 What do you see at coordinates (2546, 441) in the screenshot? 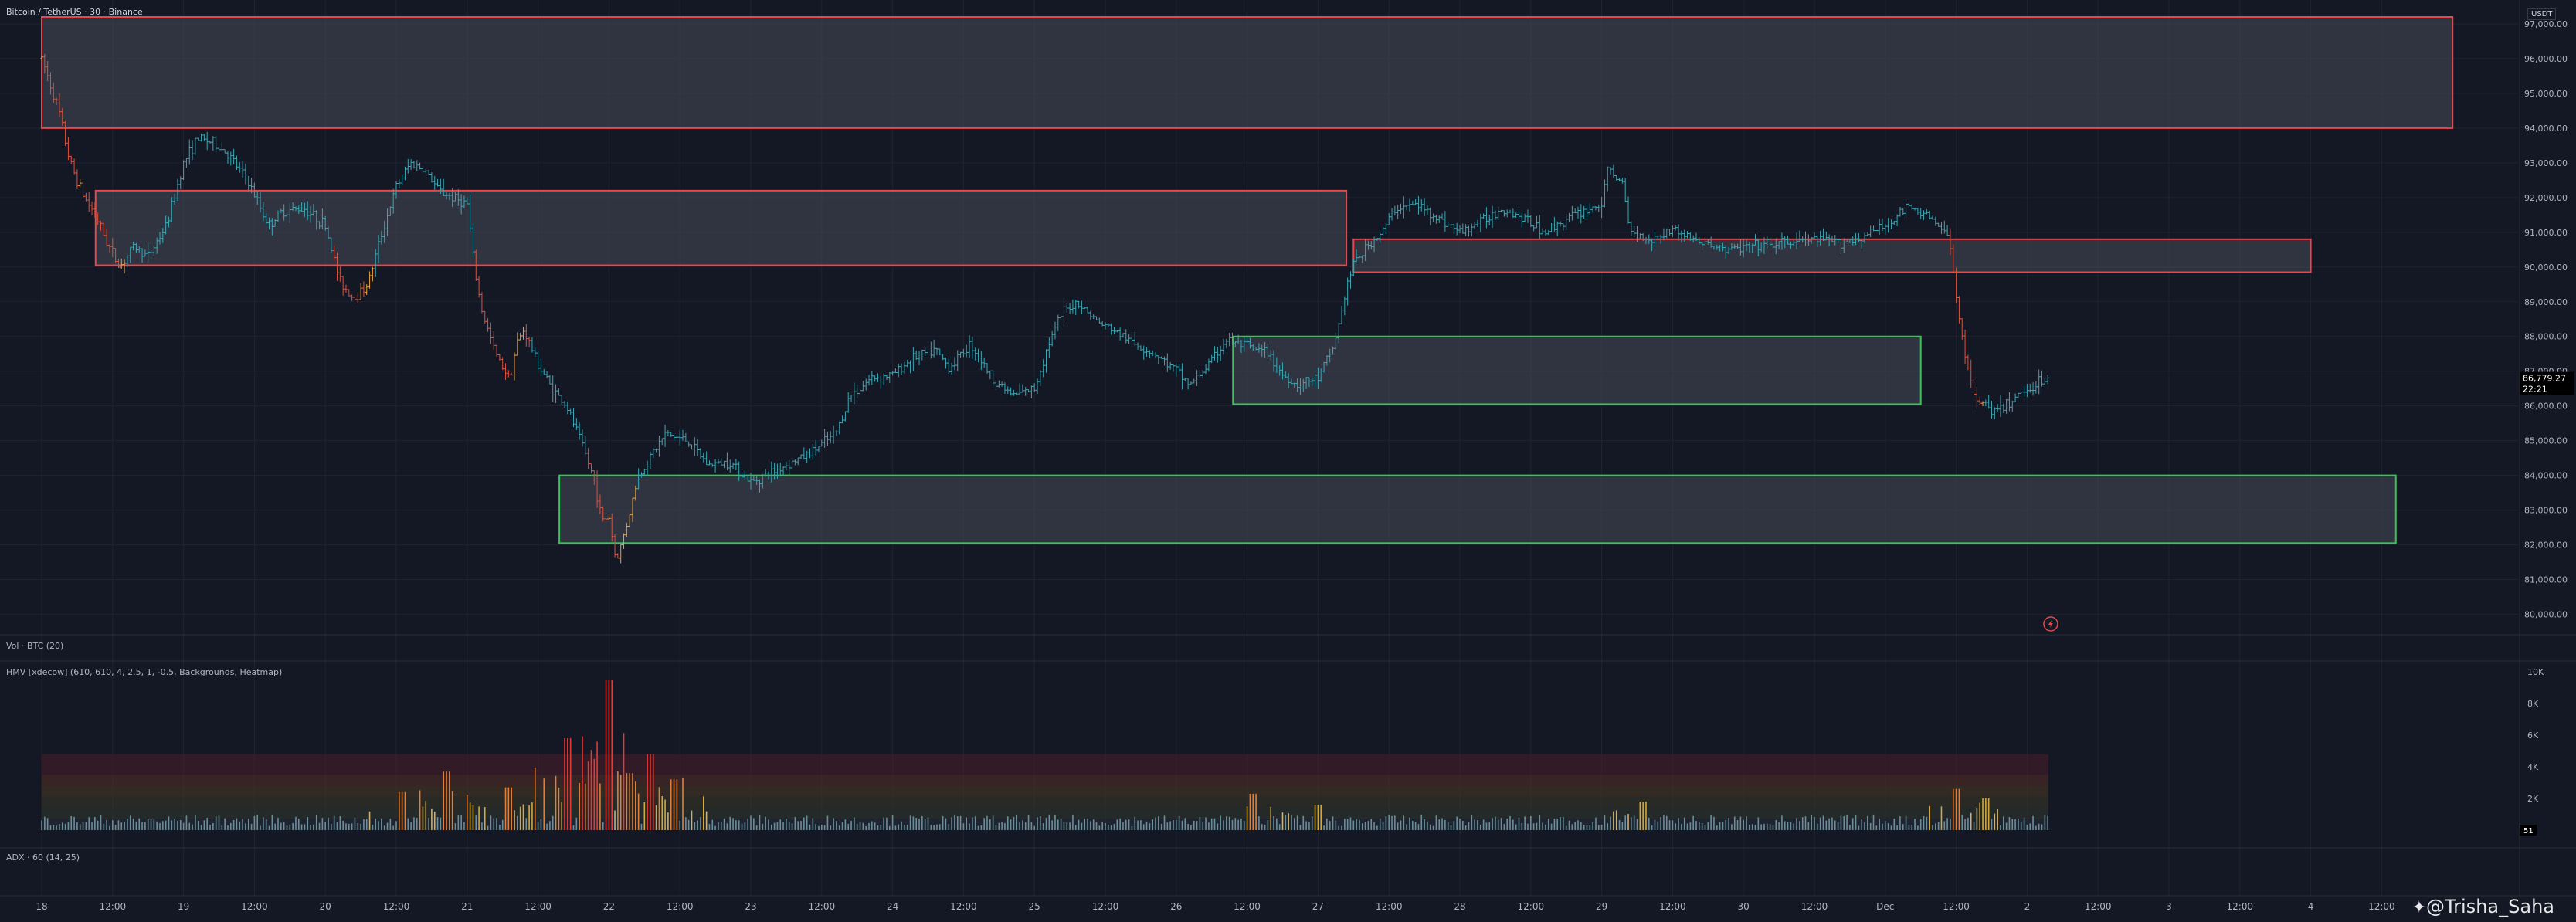
I see `price-tick-label: 85,000.00` at bounding box center [2546, 441].